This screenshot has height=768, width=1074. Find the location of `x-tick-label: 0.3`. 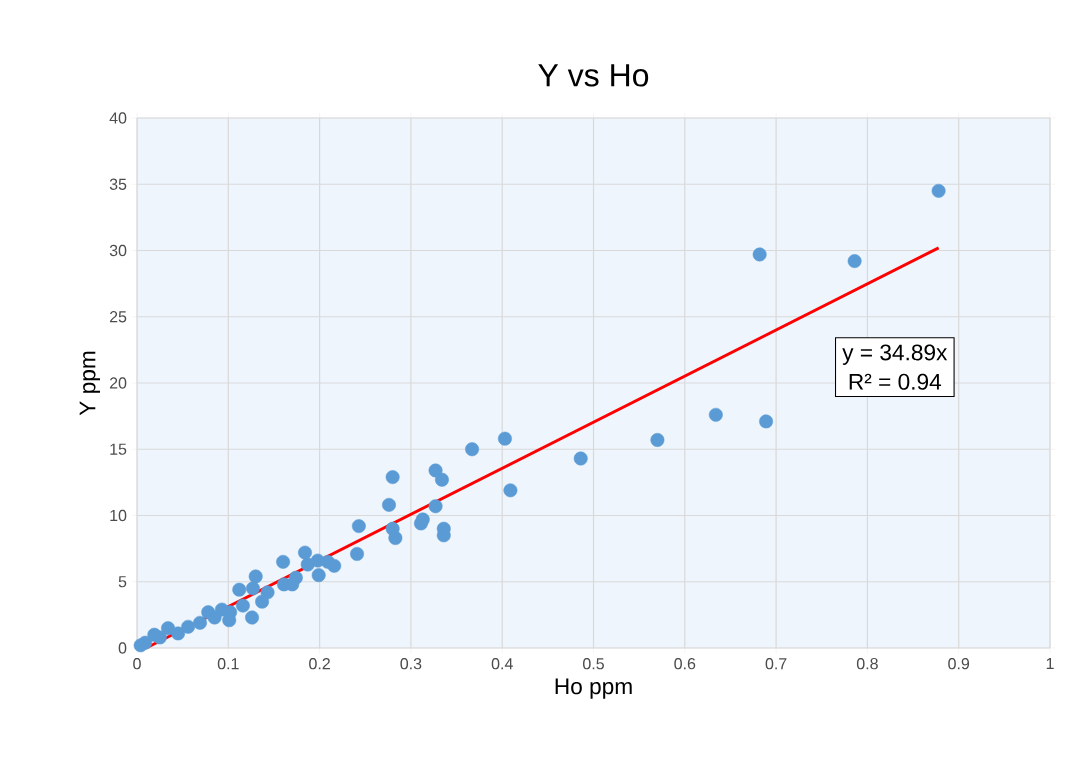

x-tick-label: 0.3 is located at coordinates (411, 664).